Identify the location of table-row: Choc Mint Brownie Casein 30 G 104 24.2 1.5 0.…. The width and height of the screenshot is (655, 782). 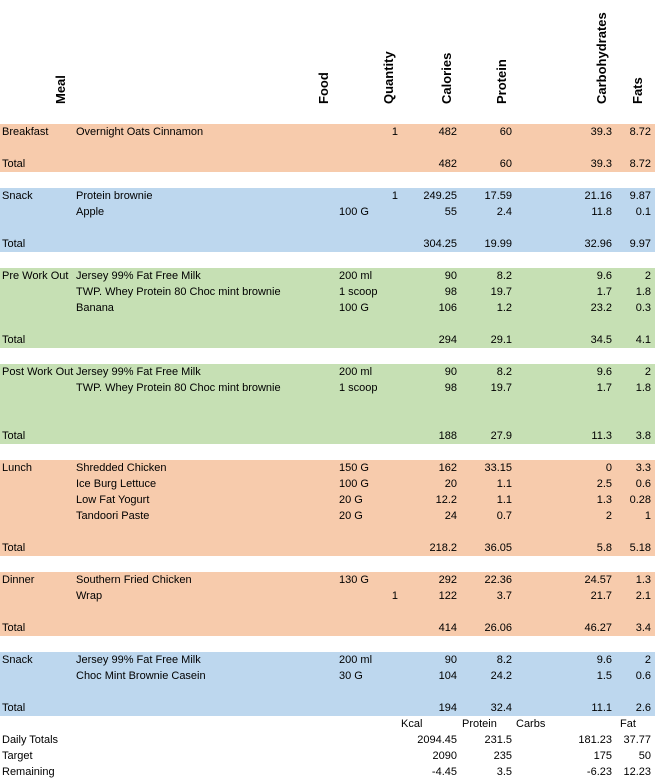
(327, 676).